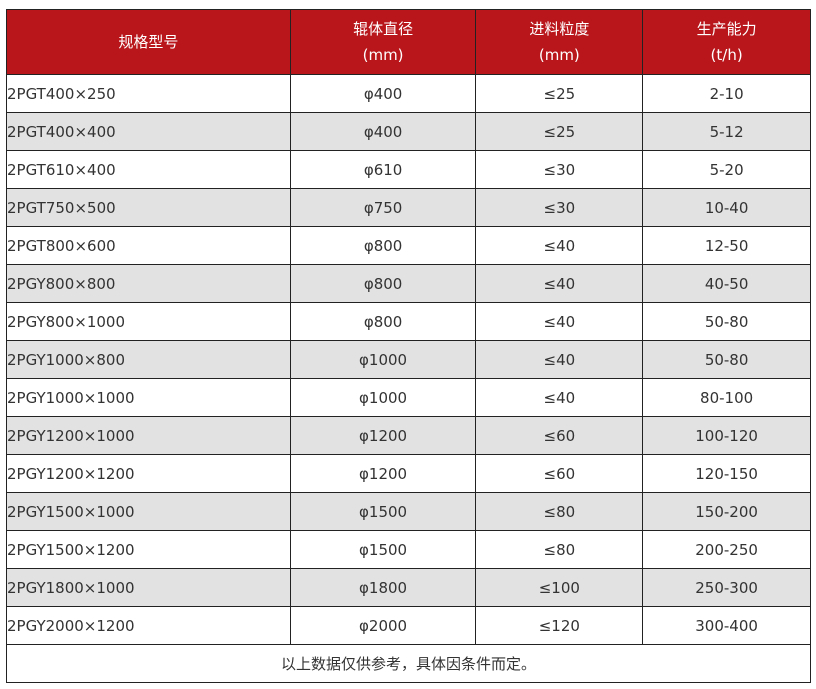  Describe the element at coordinates (148, 473) in the screenshot. I see `cell-model: 2PGY1200×1200` at that location.